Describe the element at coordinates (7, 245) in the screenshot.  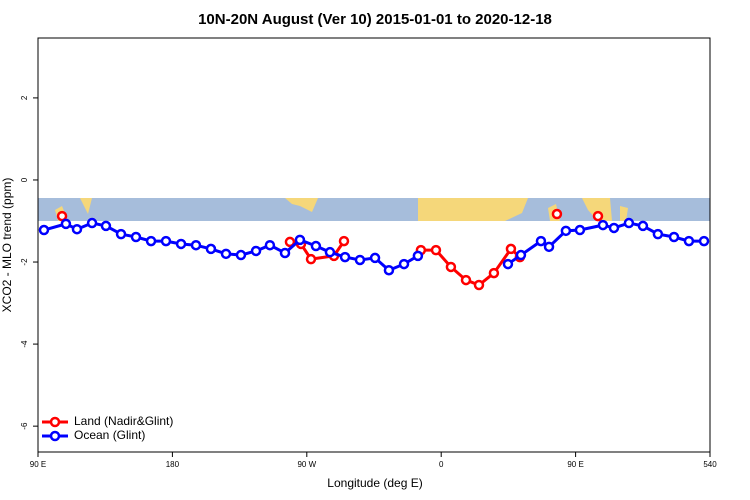
I see `y-axis-label: XCO2 - MLO trend (ppm)` at that location.